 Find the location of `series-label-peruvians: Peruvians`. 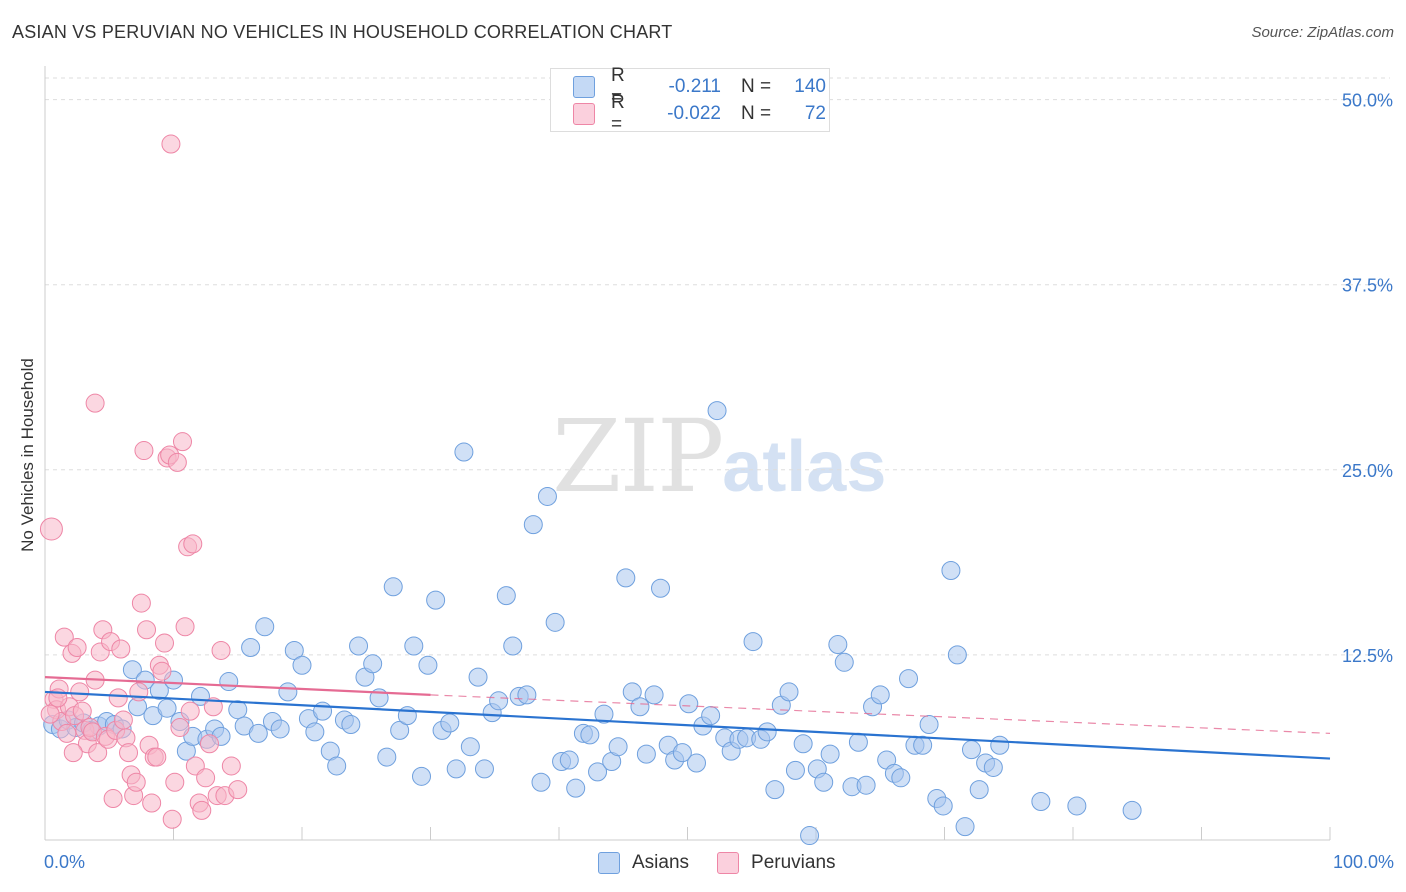

series-label-peruvians: Peruvians is located at coordinates (793, 862).